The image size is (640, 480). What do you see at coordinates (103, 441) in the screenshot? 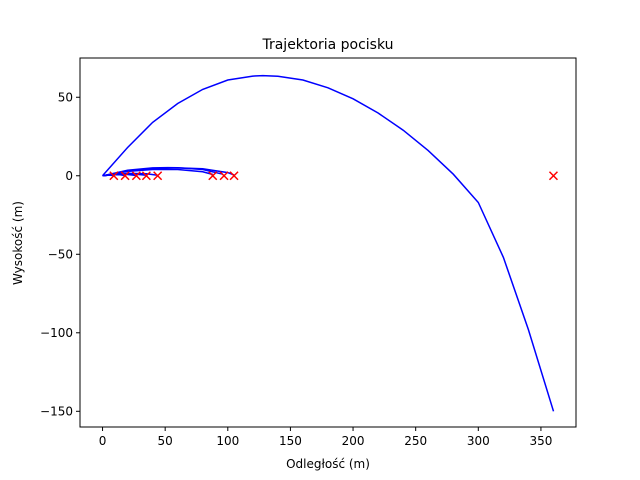
I see `x-tick-label: 0` at bounding box center [103, 441].